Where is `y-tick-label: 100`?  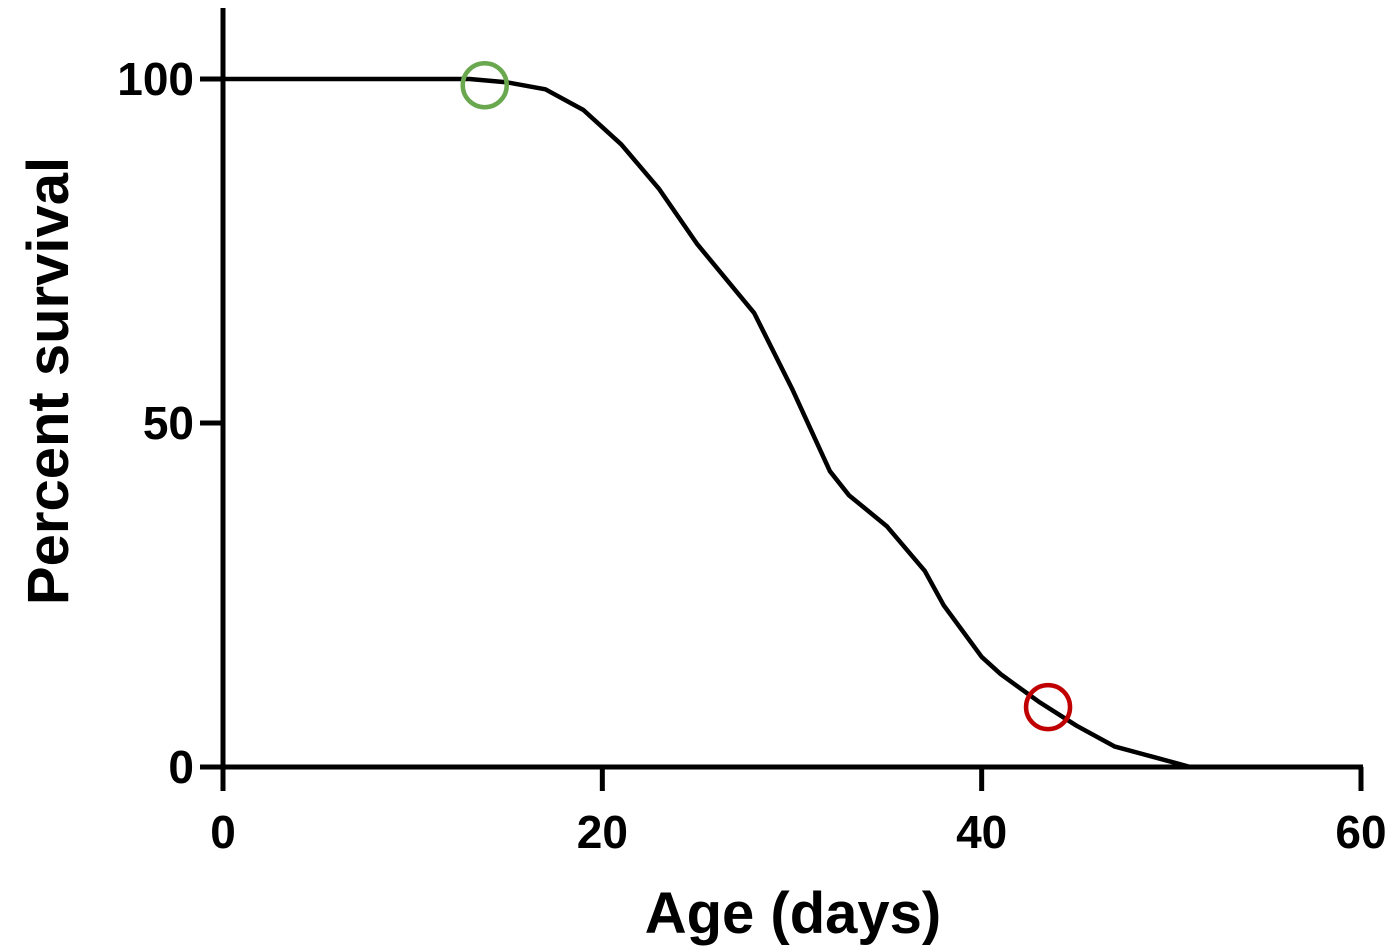 y-tick-label: 100 is located at coordinates (155, 79).